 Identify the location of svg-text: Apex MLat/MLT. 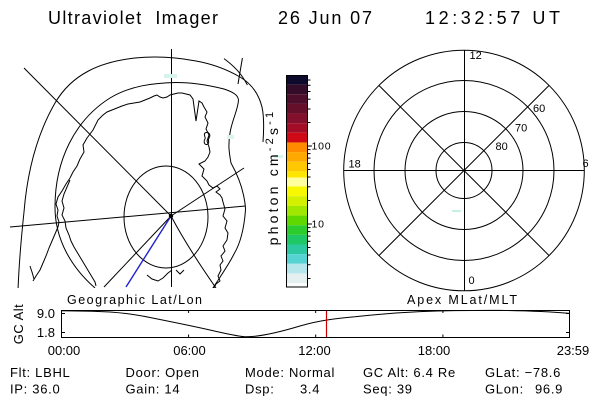
(462, 300).